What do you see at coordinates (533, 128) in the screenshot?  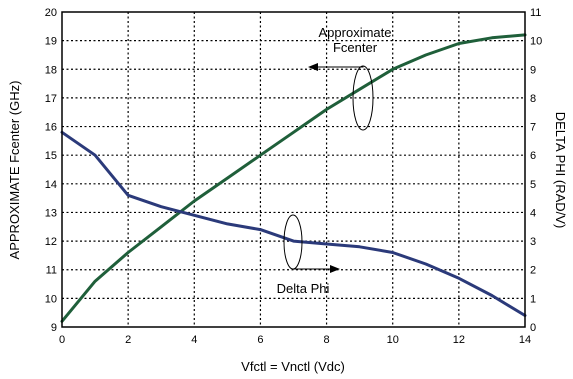 I see `y-tick-label-right: 7` at bounding box center [533, 128].